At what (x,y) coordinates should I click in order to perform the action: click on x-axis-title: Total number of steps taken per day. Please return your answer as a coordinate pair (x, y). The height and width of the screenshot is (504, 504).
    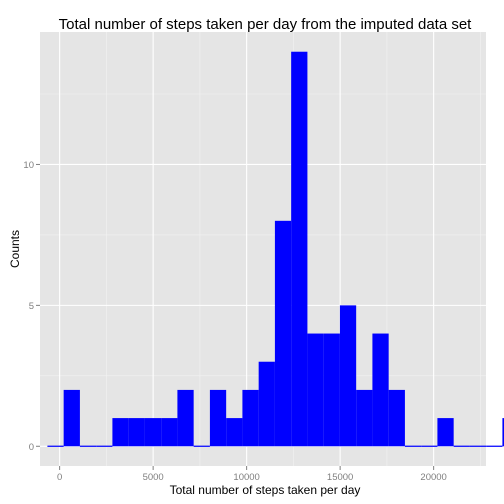
    Looking at the image, I should click on (265, 490).